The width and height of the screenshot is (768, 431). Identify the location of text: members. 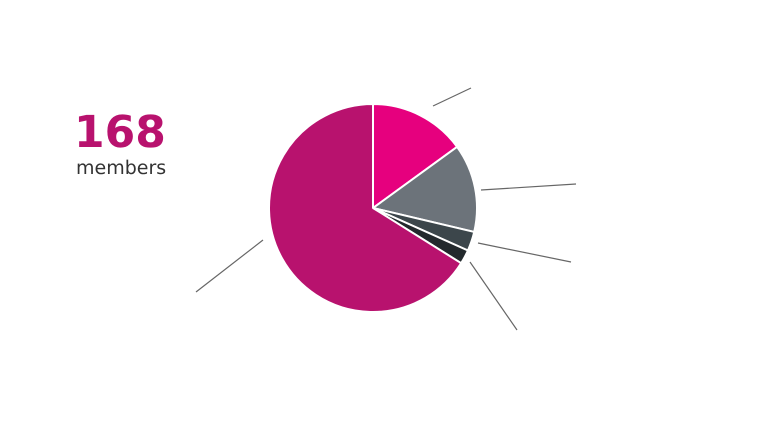
(121, 168).